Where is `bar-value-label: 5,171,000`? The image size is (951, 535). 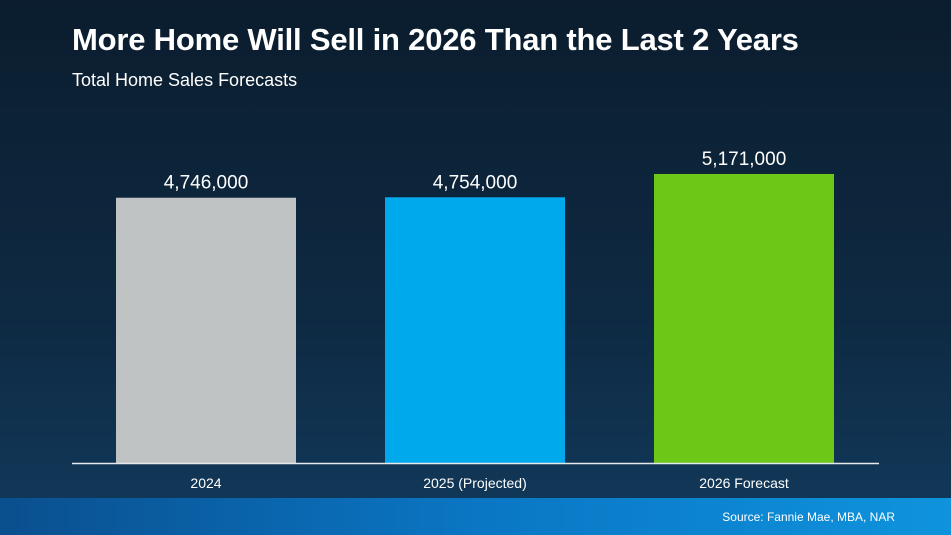
bar-value-label: 5,171,000 is located at coordinates (744, 159).